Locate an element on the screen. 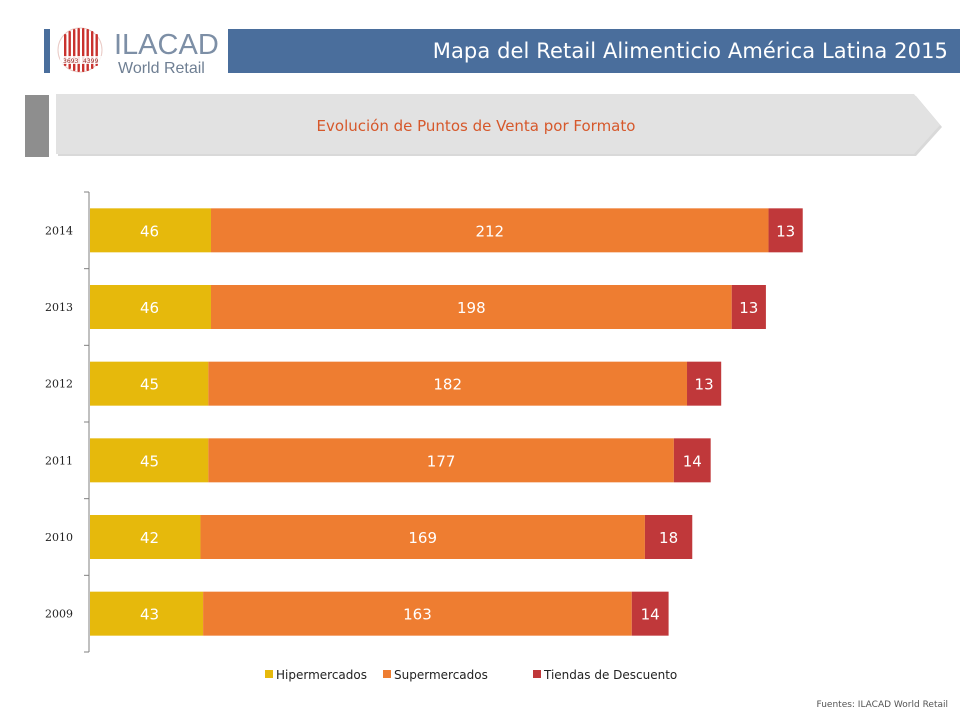 The height and width of the screenshot is (720, 960). data-label-tiendas-de-descuento-2014: 13 is located at coordinates (785, 231).